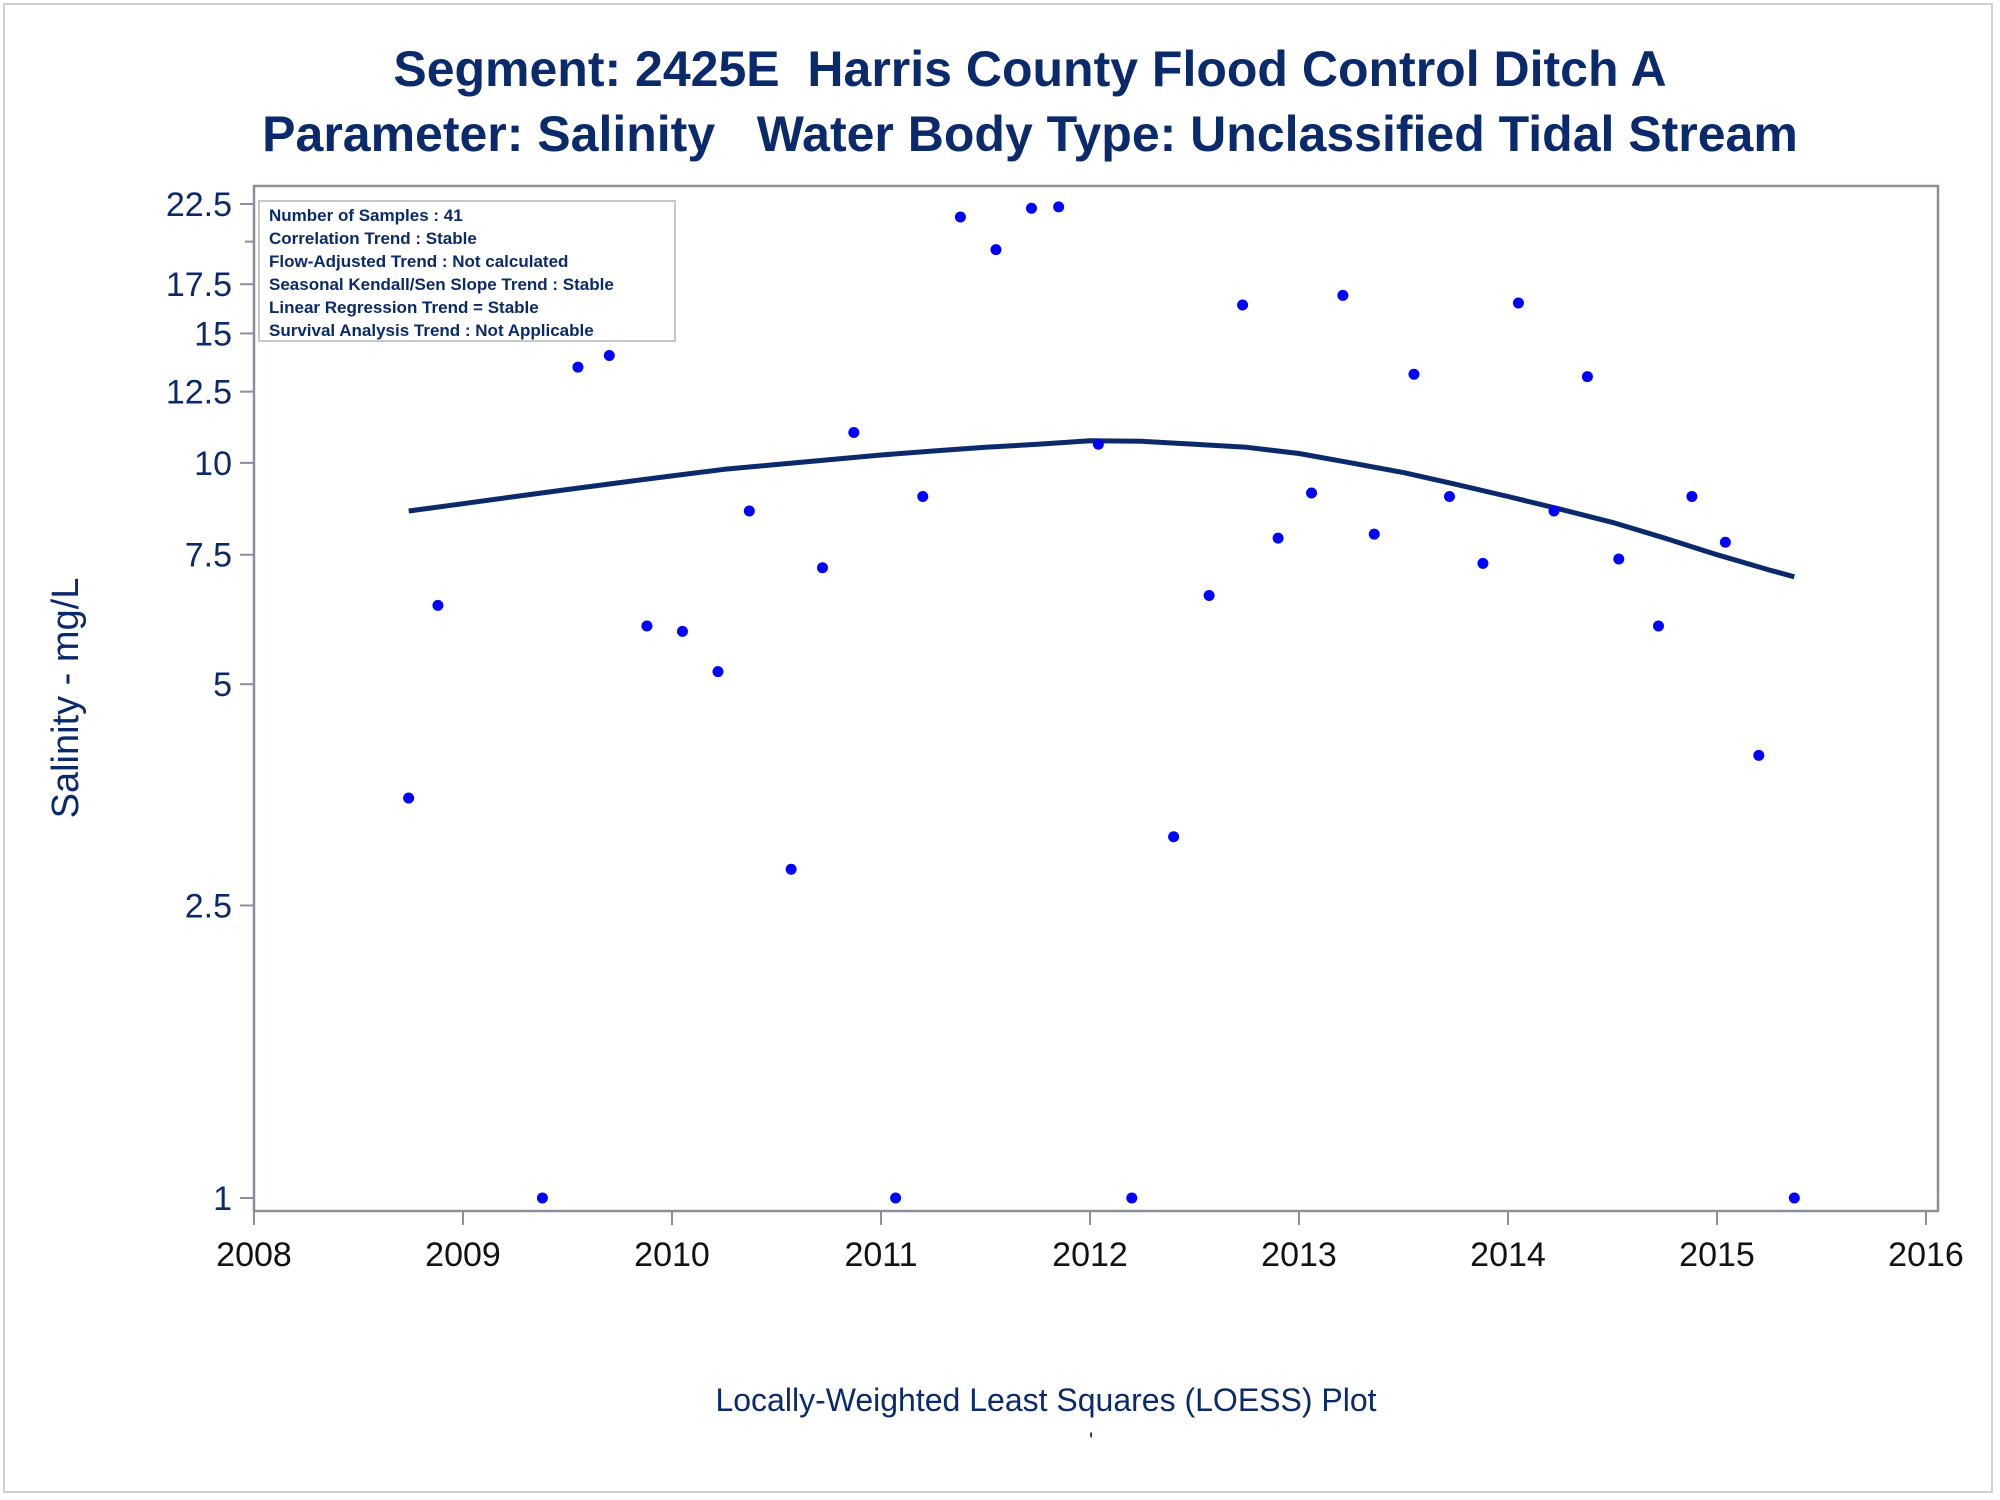 Image resolution: width=2000 pixels, height=1500 pixels. Describe the element at coordinates (463, 1255) in the screenshot. I see `x-tick-label: 2009` at that location.